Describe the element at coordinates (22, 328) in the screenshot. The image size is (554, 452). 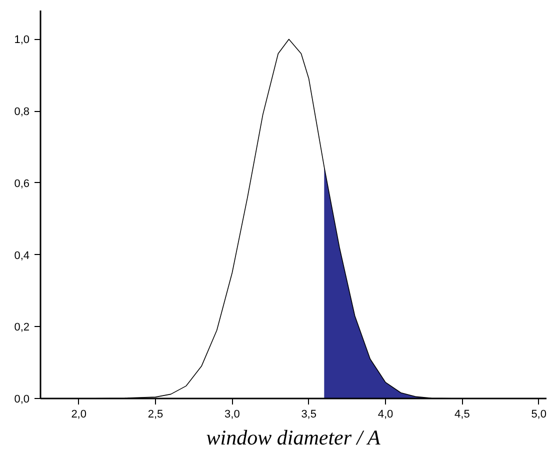
I see `y-tick-label: 0,2` at that location.